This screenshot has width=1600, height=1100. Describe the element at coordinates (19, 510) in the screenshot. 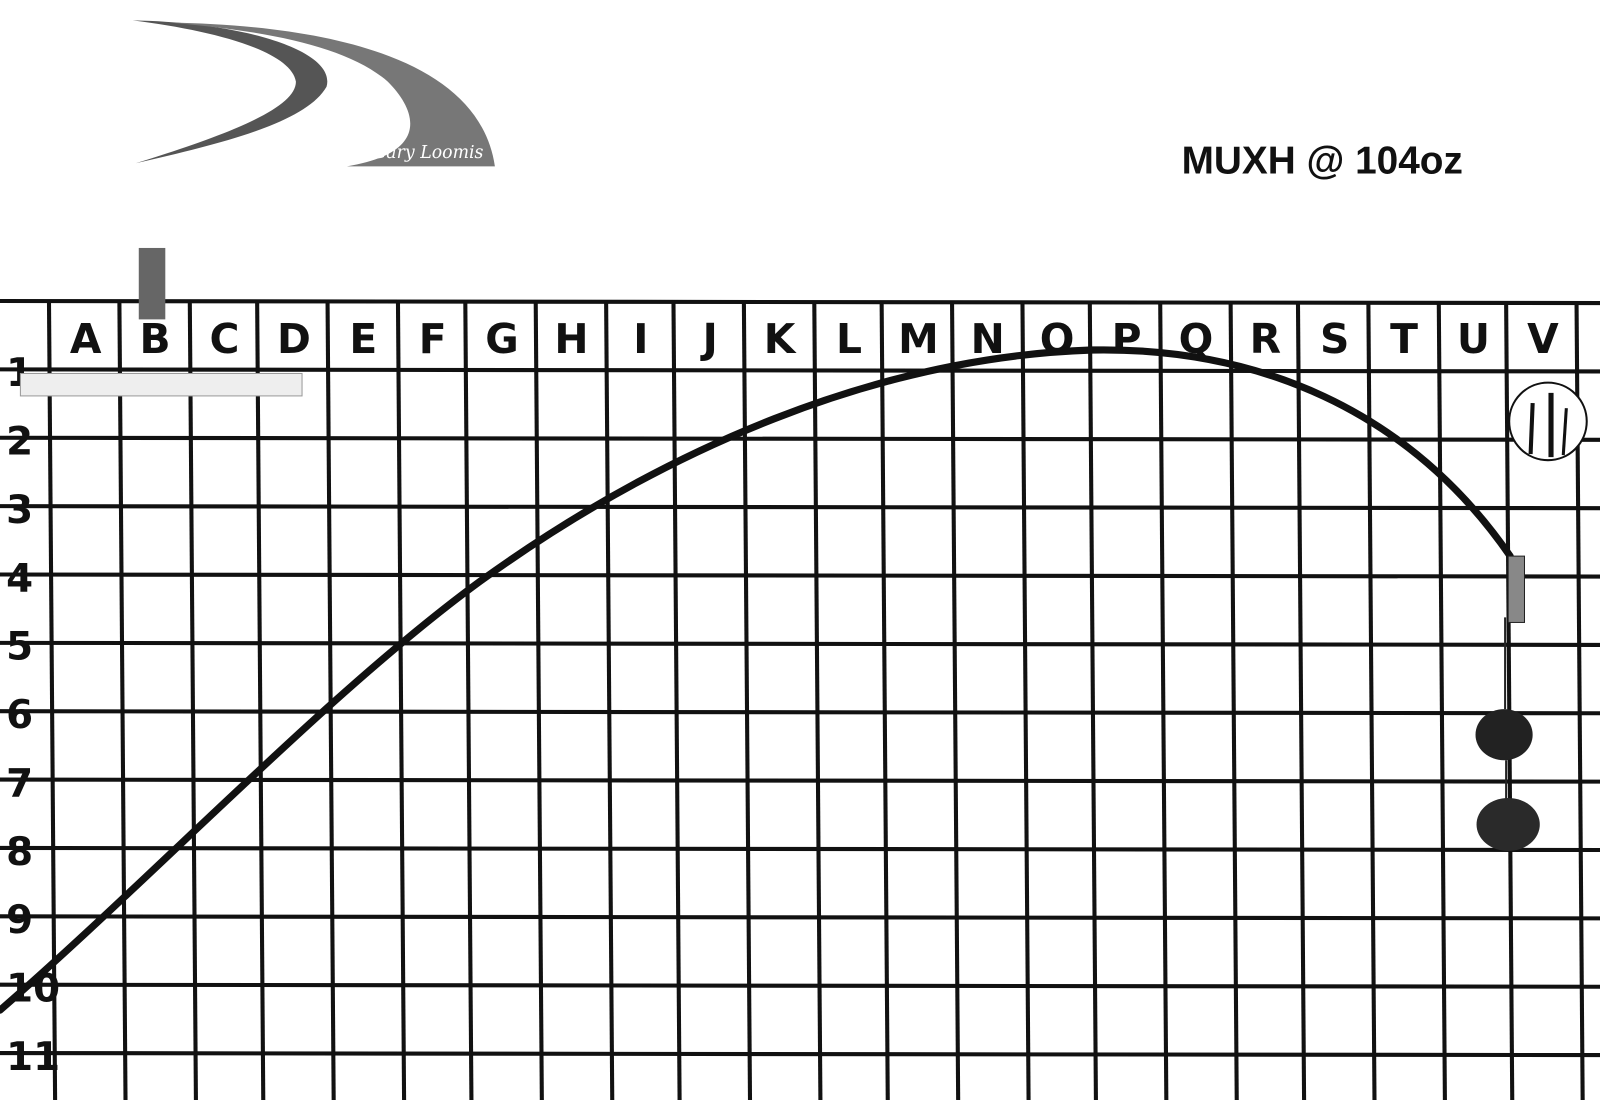

I see `row-label: 3` at that location.